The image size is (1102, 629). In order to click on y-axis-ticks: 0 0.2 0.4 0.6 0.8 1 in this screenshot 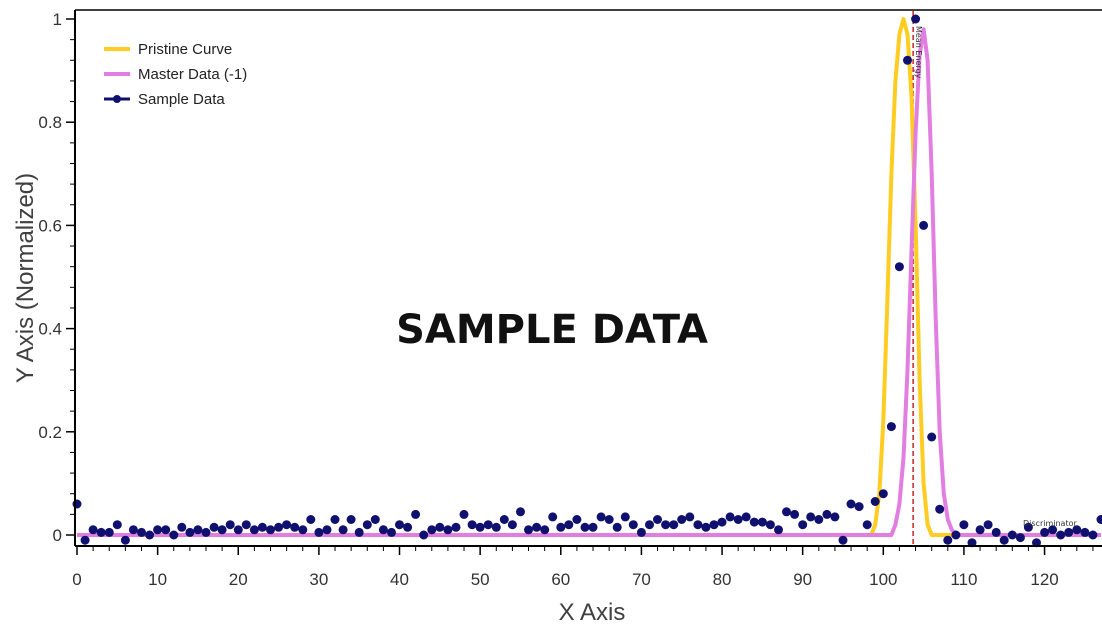, I will do `click(56, 277)`.